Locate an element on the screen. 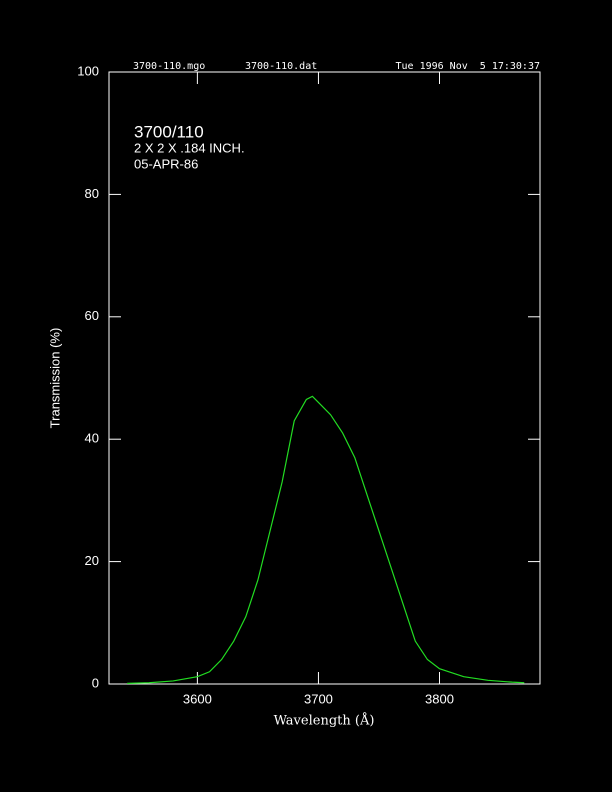  y-tick-label: 0 is located at coordinates (95, 682).